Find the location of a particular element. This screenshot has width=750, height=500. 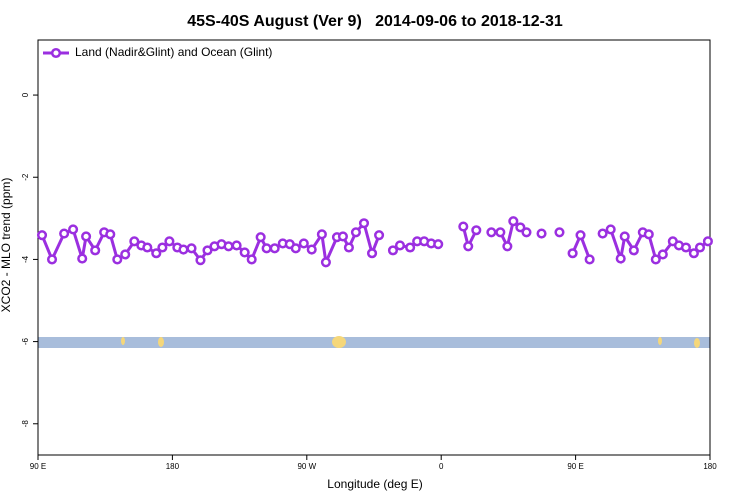

x-tick-label: 90 W is located at coordinates (306, 466).